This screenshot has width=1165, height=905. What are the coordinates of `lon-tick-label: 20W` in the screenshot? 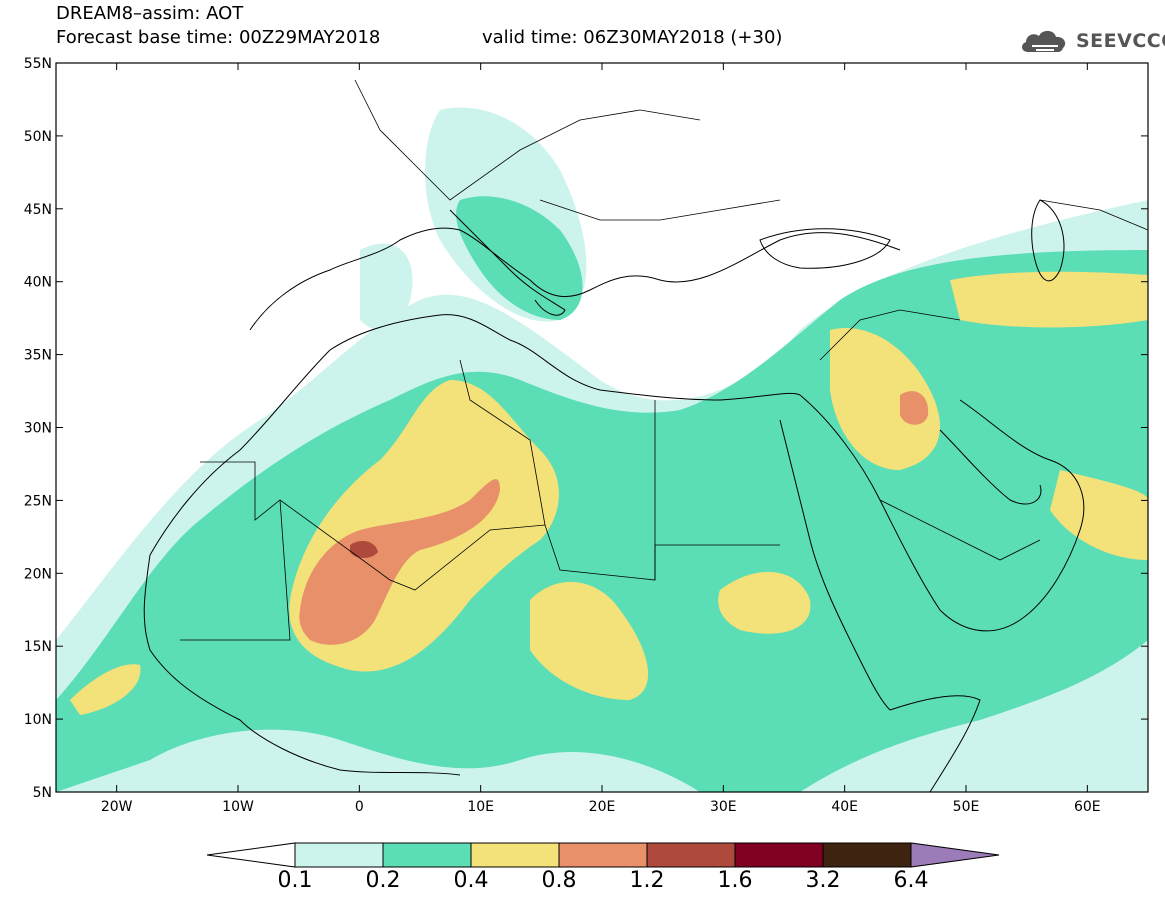 It's located at (117, 807).